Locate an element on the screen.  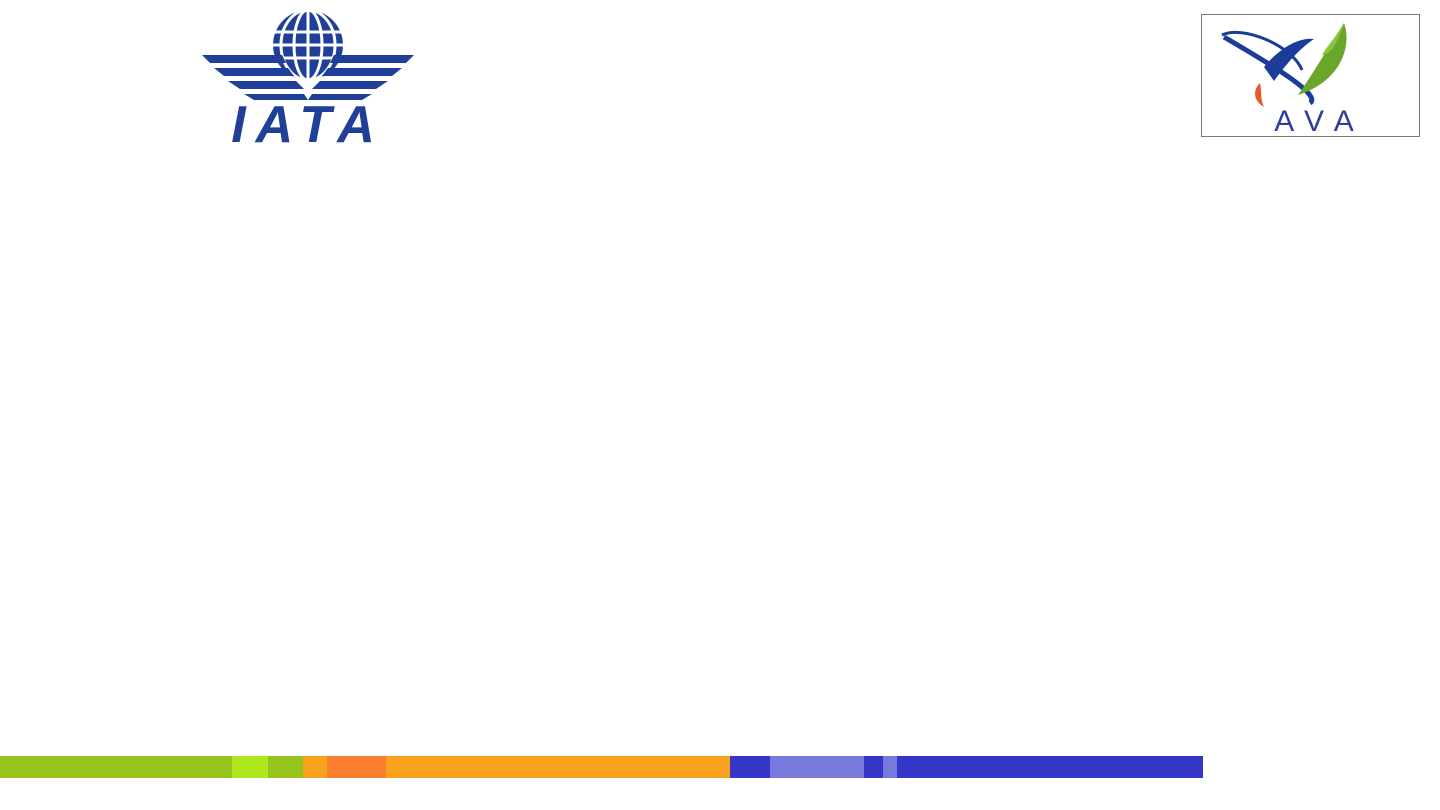
iata-logo: IATA is located at coordinates (308, 78).